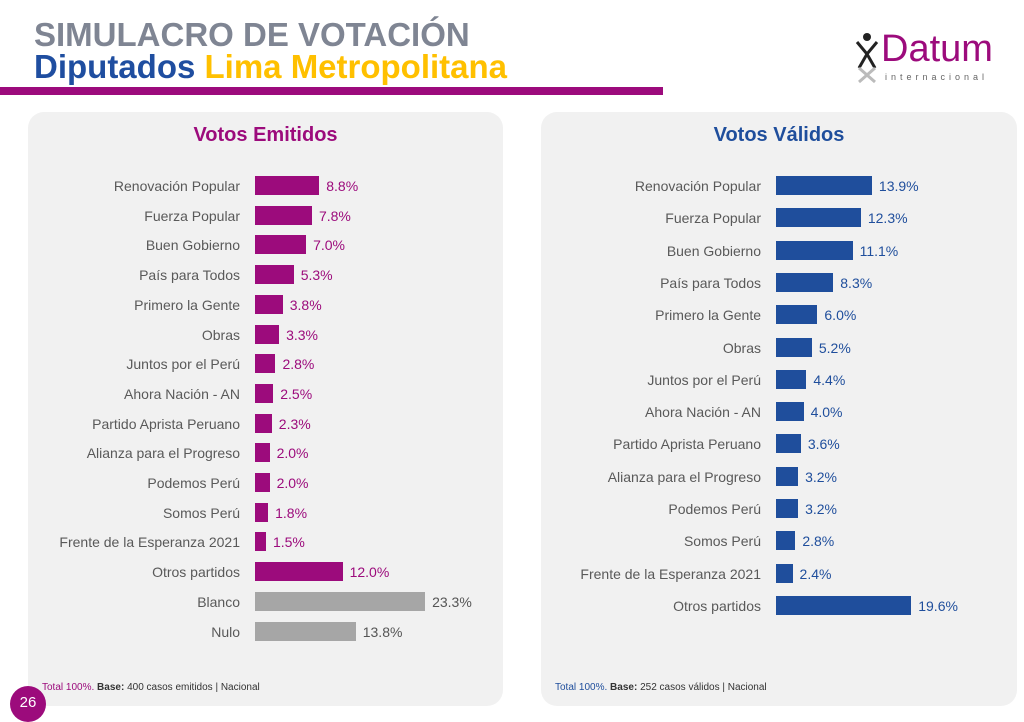 Image resolution: width=1024 pixels, height=722 pixels. I want to click on bar-row: Buen Gobierno 7.0%, so click(265, 245).